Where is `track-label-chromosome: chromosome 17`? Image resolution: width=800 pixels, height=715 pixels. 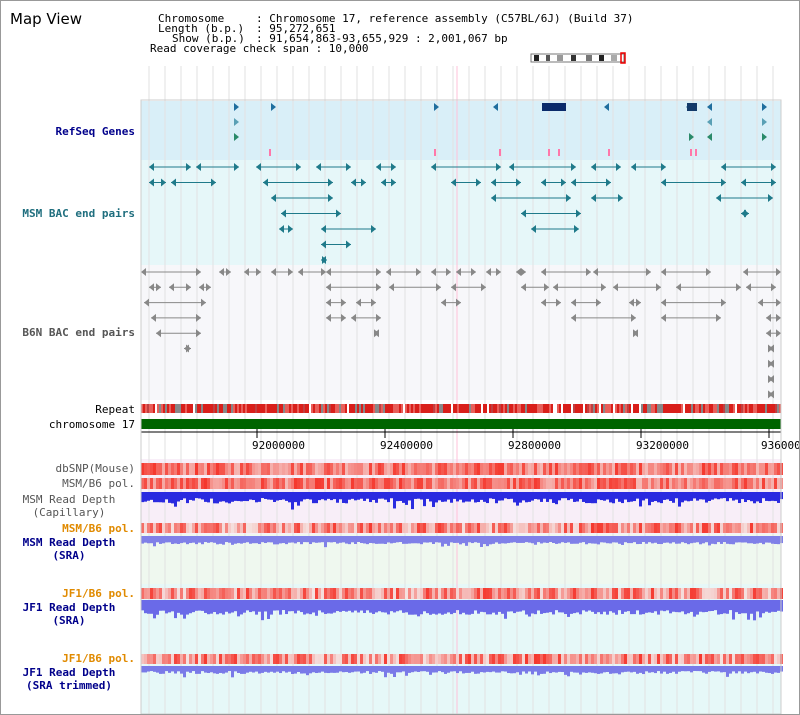
track-label-chromosome: chromosome 17 is located at coordinates (91, 424).